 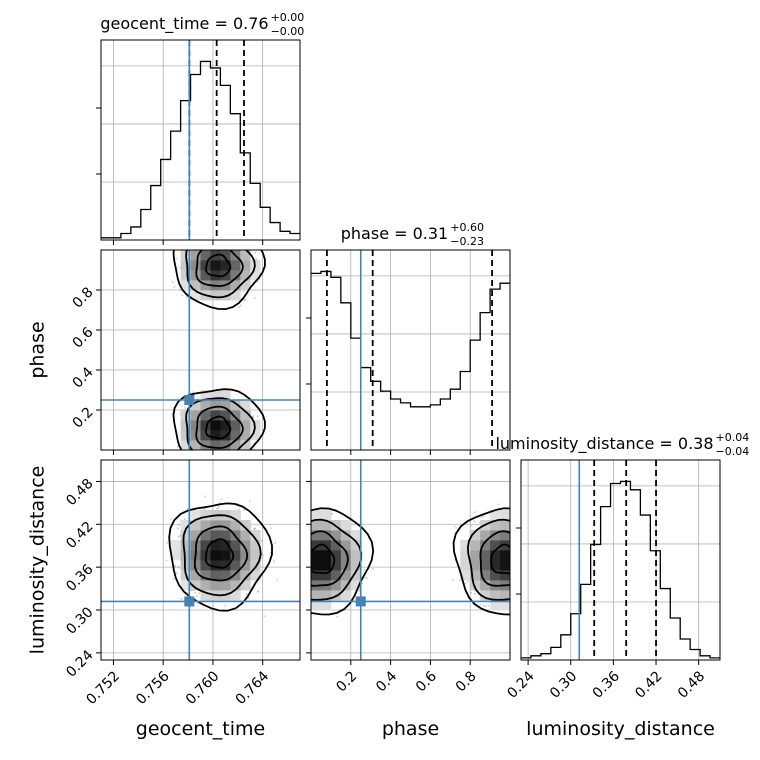 I want to click on title-minus: −0.00, so click(x=288, y=31).